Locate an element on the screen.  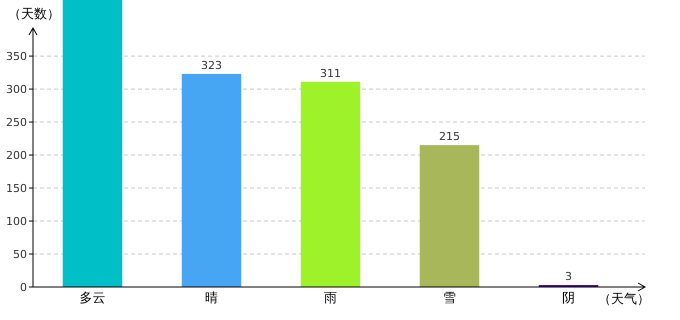
y-tick-label: 50 is located at coordinates (20, 255).